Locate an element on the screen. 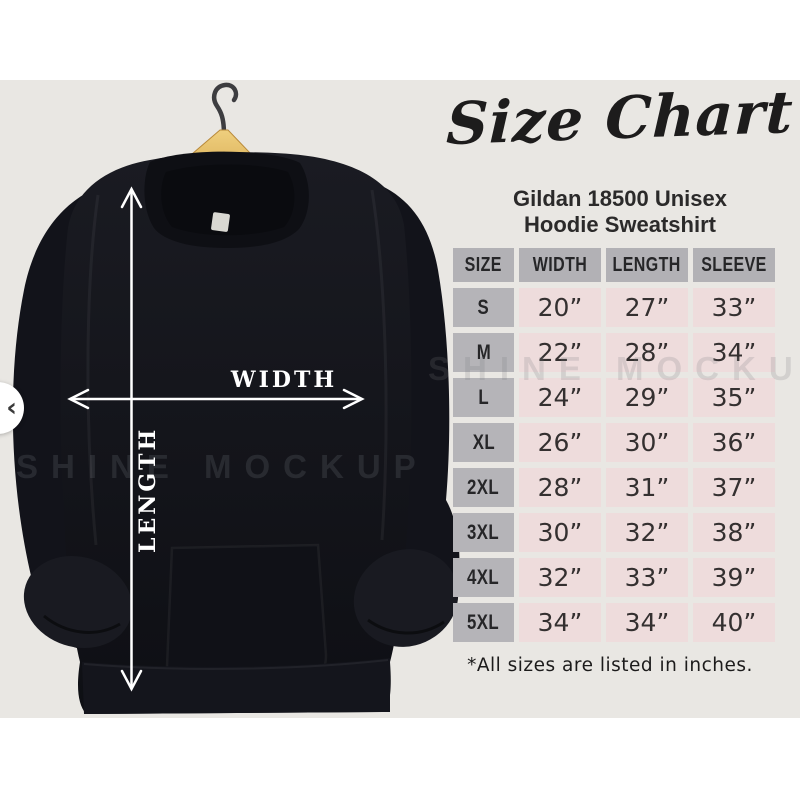 The height and width of the screenshot is (800, 800). size-label: M is located at coordinates (483, 352).